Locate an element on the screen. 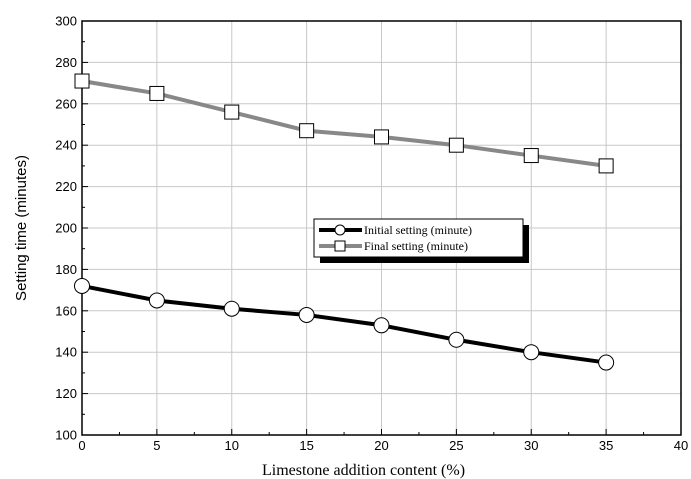 The width and height of the screenshot is (691, 479). x-tick-label: 0 is located at coordinates (81, 445).